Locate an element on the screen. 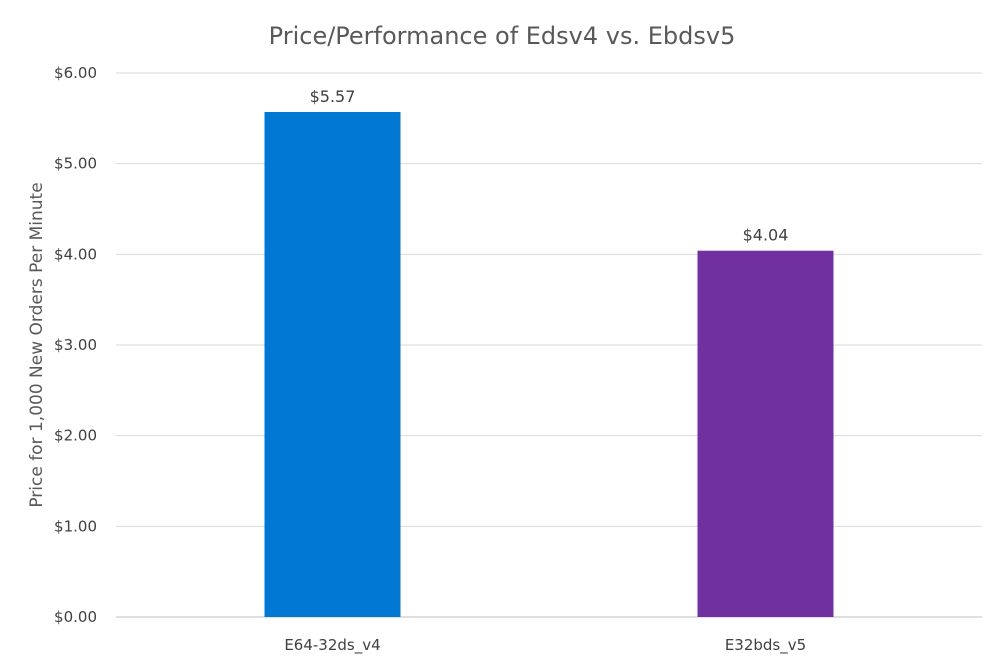 The height and width of the screenshot is (666, 999). y-tick-label: $5.00 is located at coordinates (75, 164).